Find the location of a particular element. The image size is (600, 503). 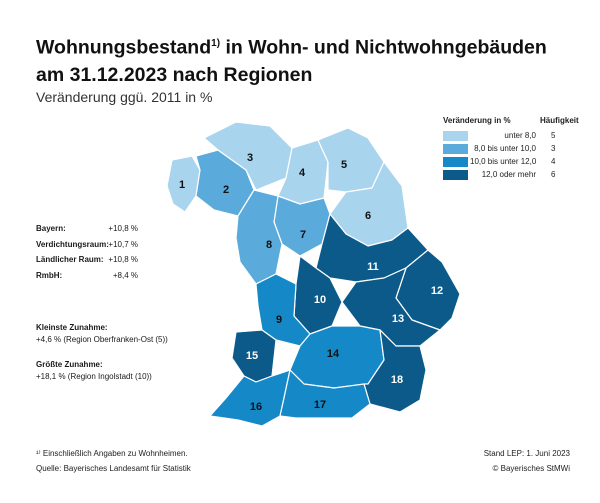

largest-increase-text: +18,1 % (Region Ingolstadt (10)) is located at coordinates (94, 376).